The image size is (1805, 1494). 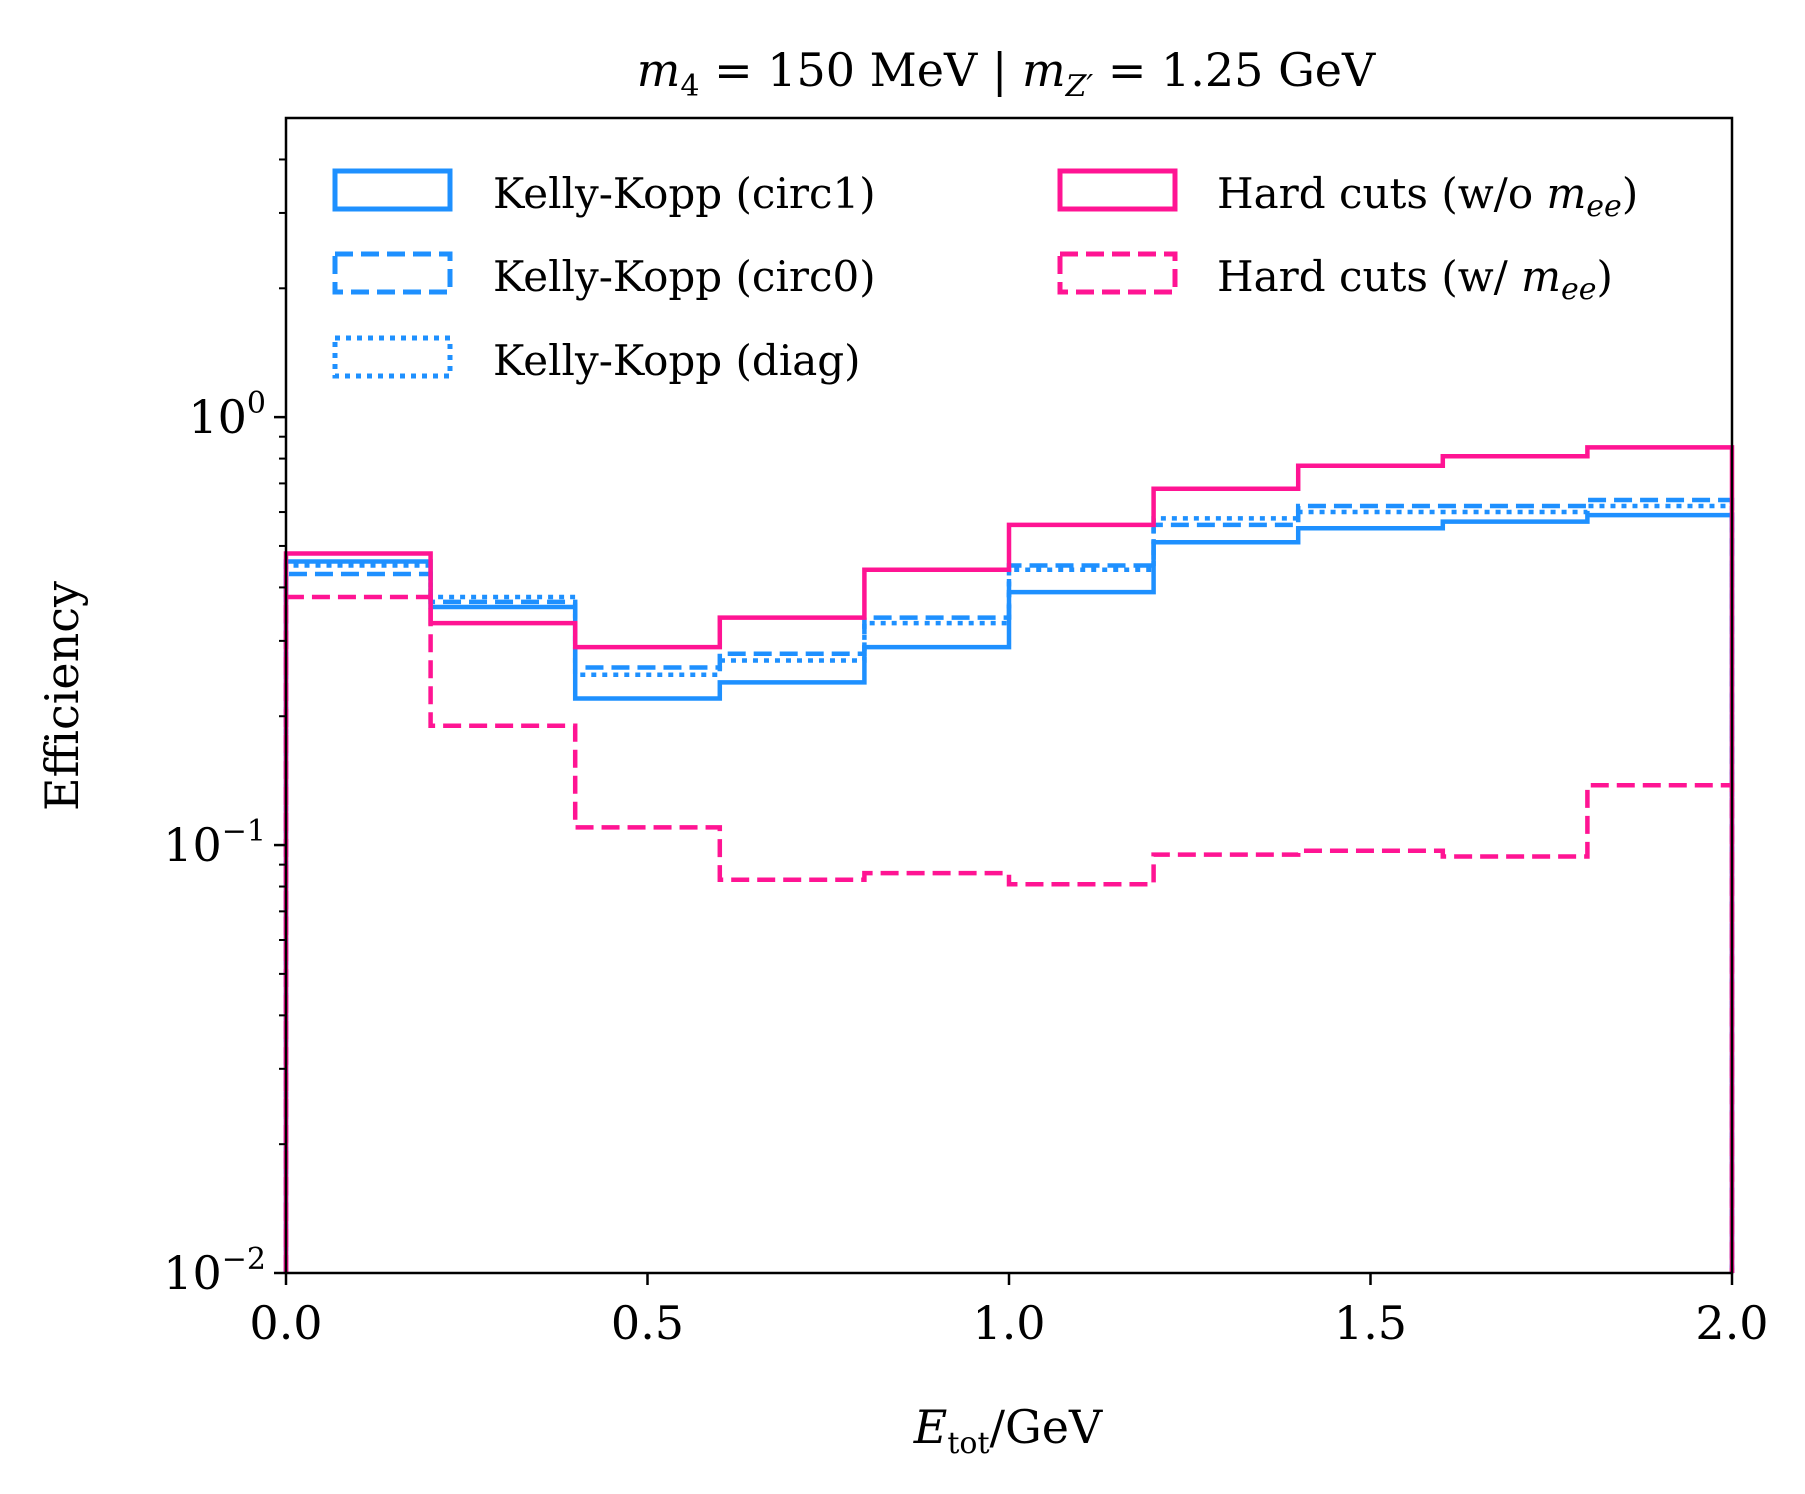 What do you see at coordinates (1427, 196) in the screenshot?
I see `legend-label-hard-wo: Hard cuts (w/o mee)` at bounding box center [1427, 196].